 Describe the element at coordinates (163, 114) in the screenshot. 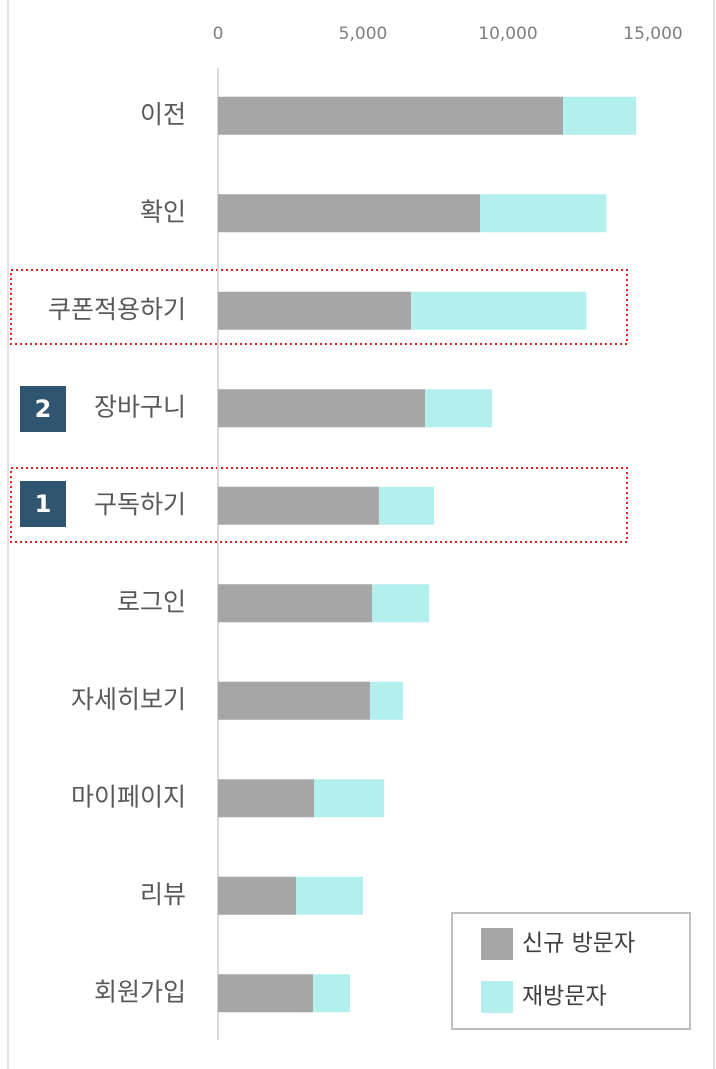

I see `y-tick-label: 이전` at that location.